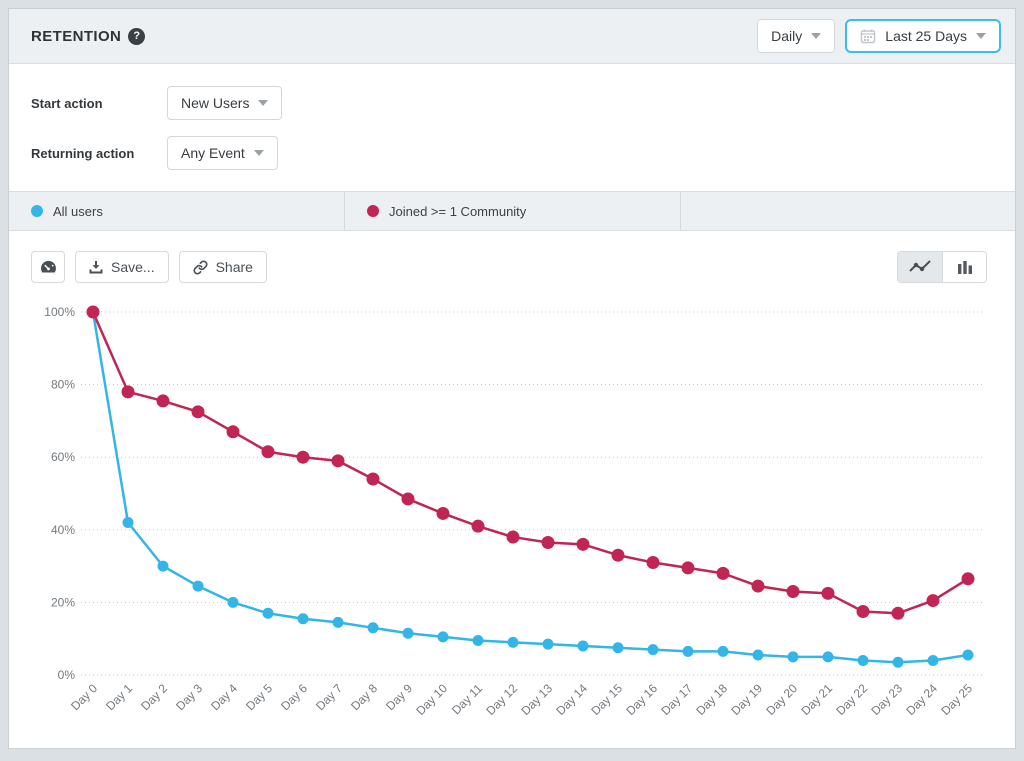 The height and width of the screenshot is (761, 1024). What do you see at coordinates (177, 211) in the screenshot?
I see `legend-item-all-users: All users` at bounding box center [177, 211].